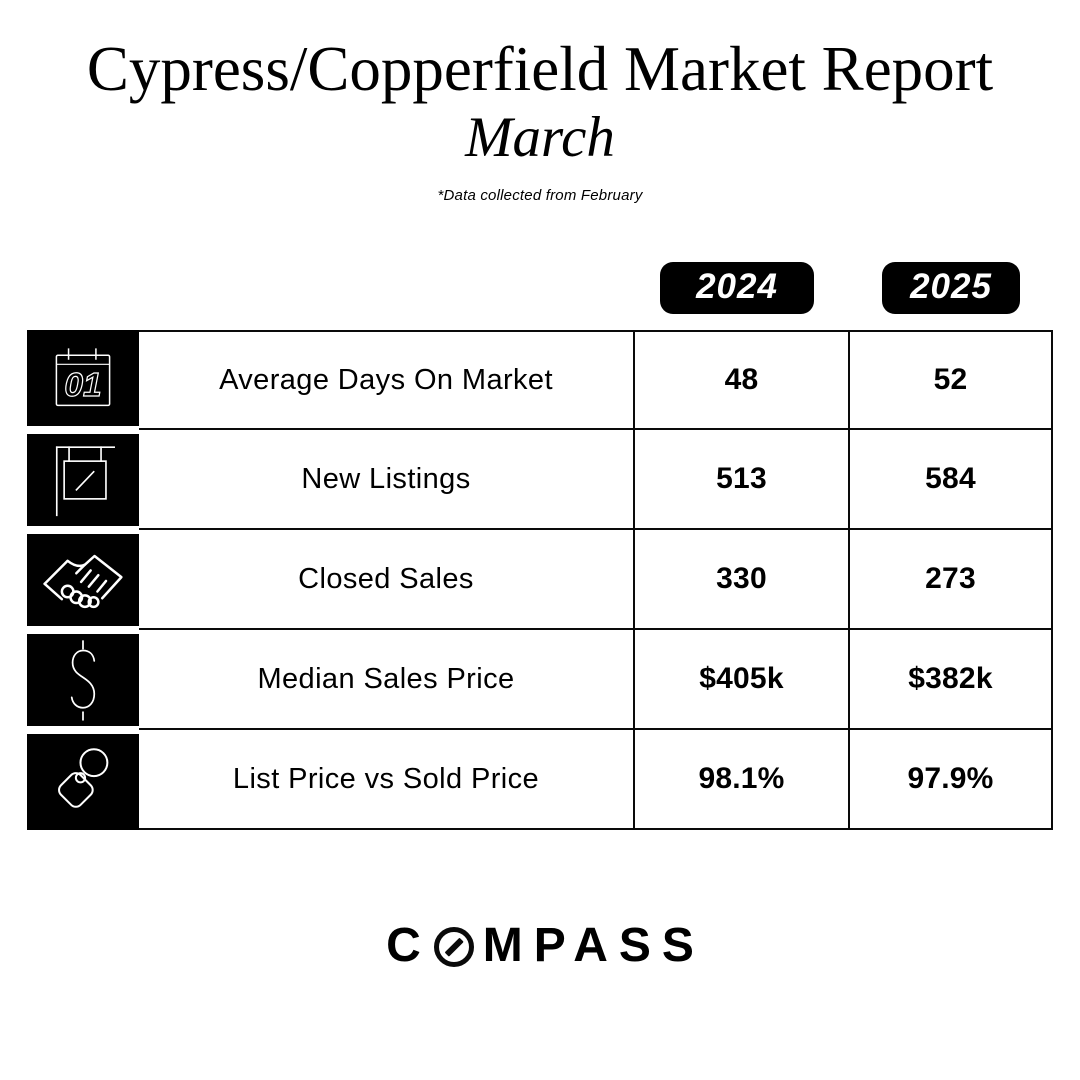 This screenshot has height=1080, width=1080. I want to click on dollar-icon, so click(83, 680).